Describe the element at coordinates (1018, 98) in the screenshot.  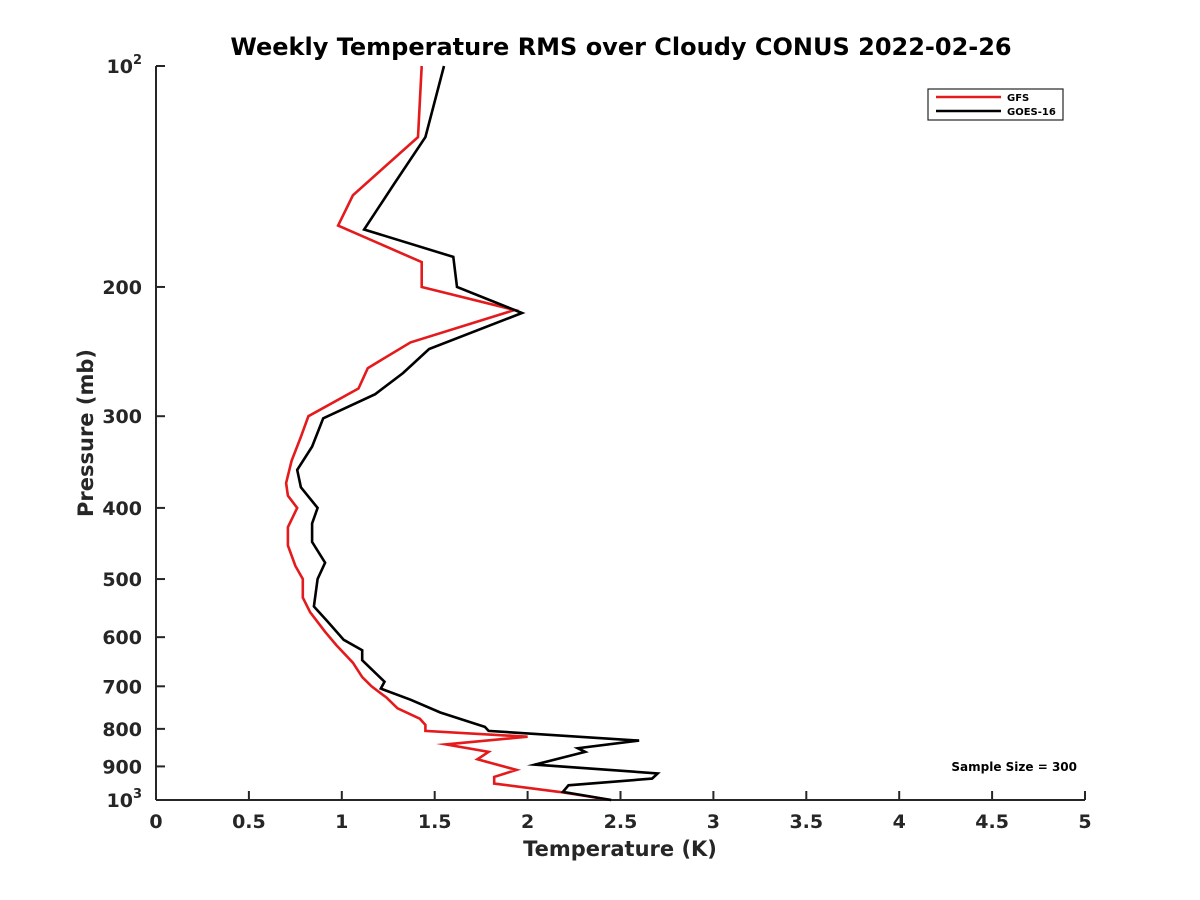
I see `legend-label-gfs: GFS` at that location.